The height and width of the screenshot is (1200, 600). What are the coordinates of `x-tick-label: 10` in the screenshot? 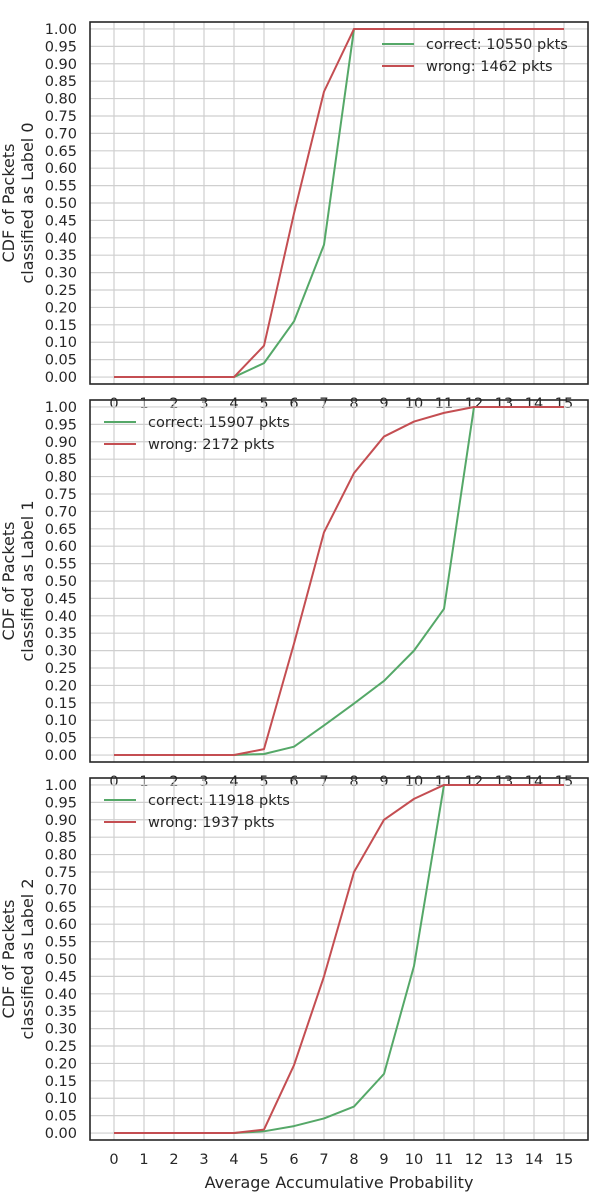 It's located at (414, 1160).